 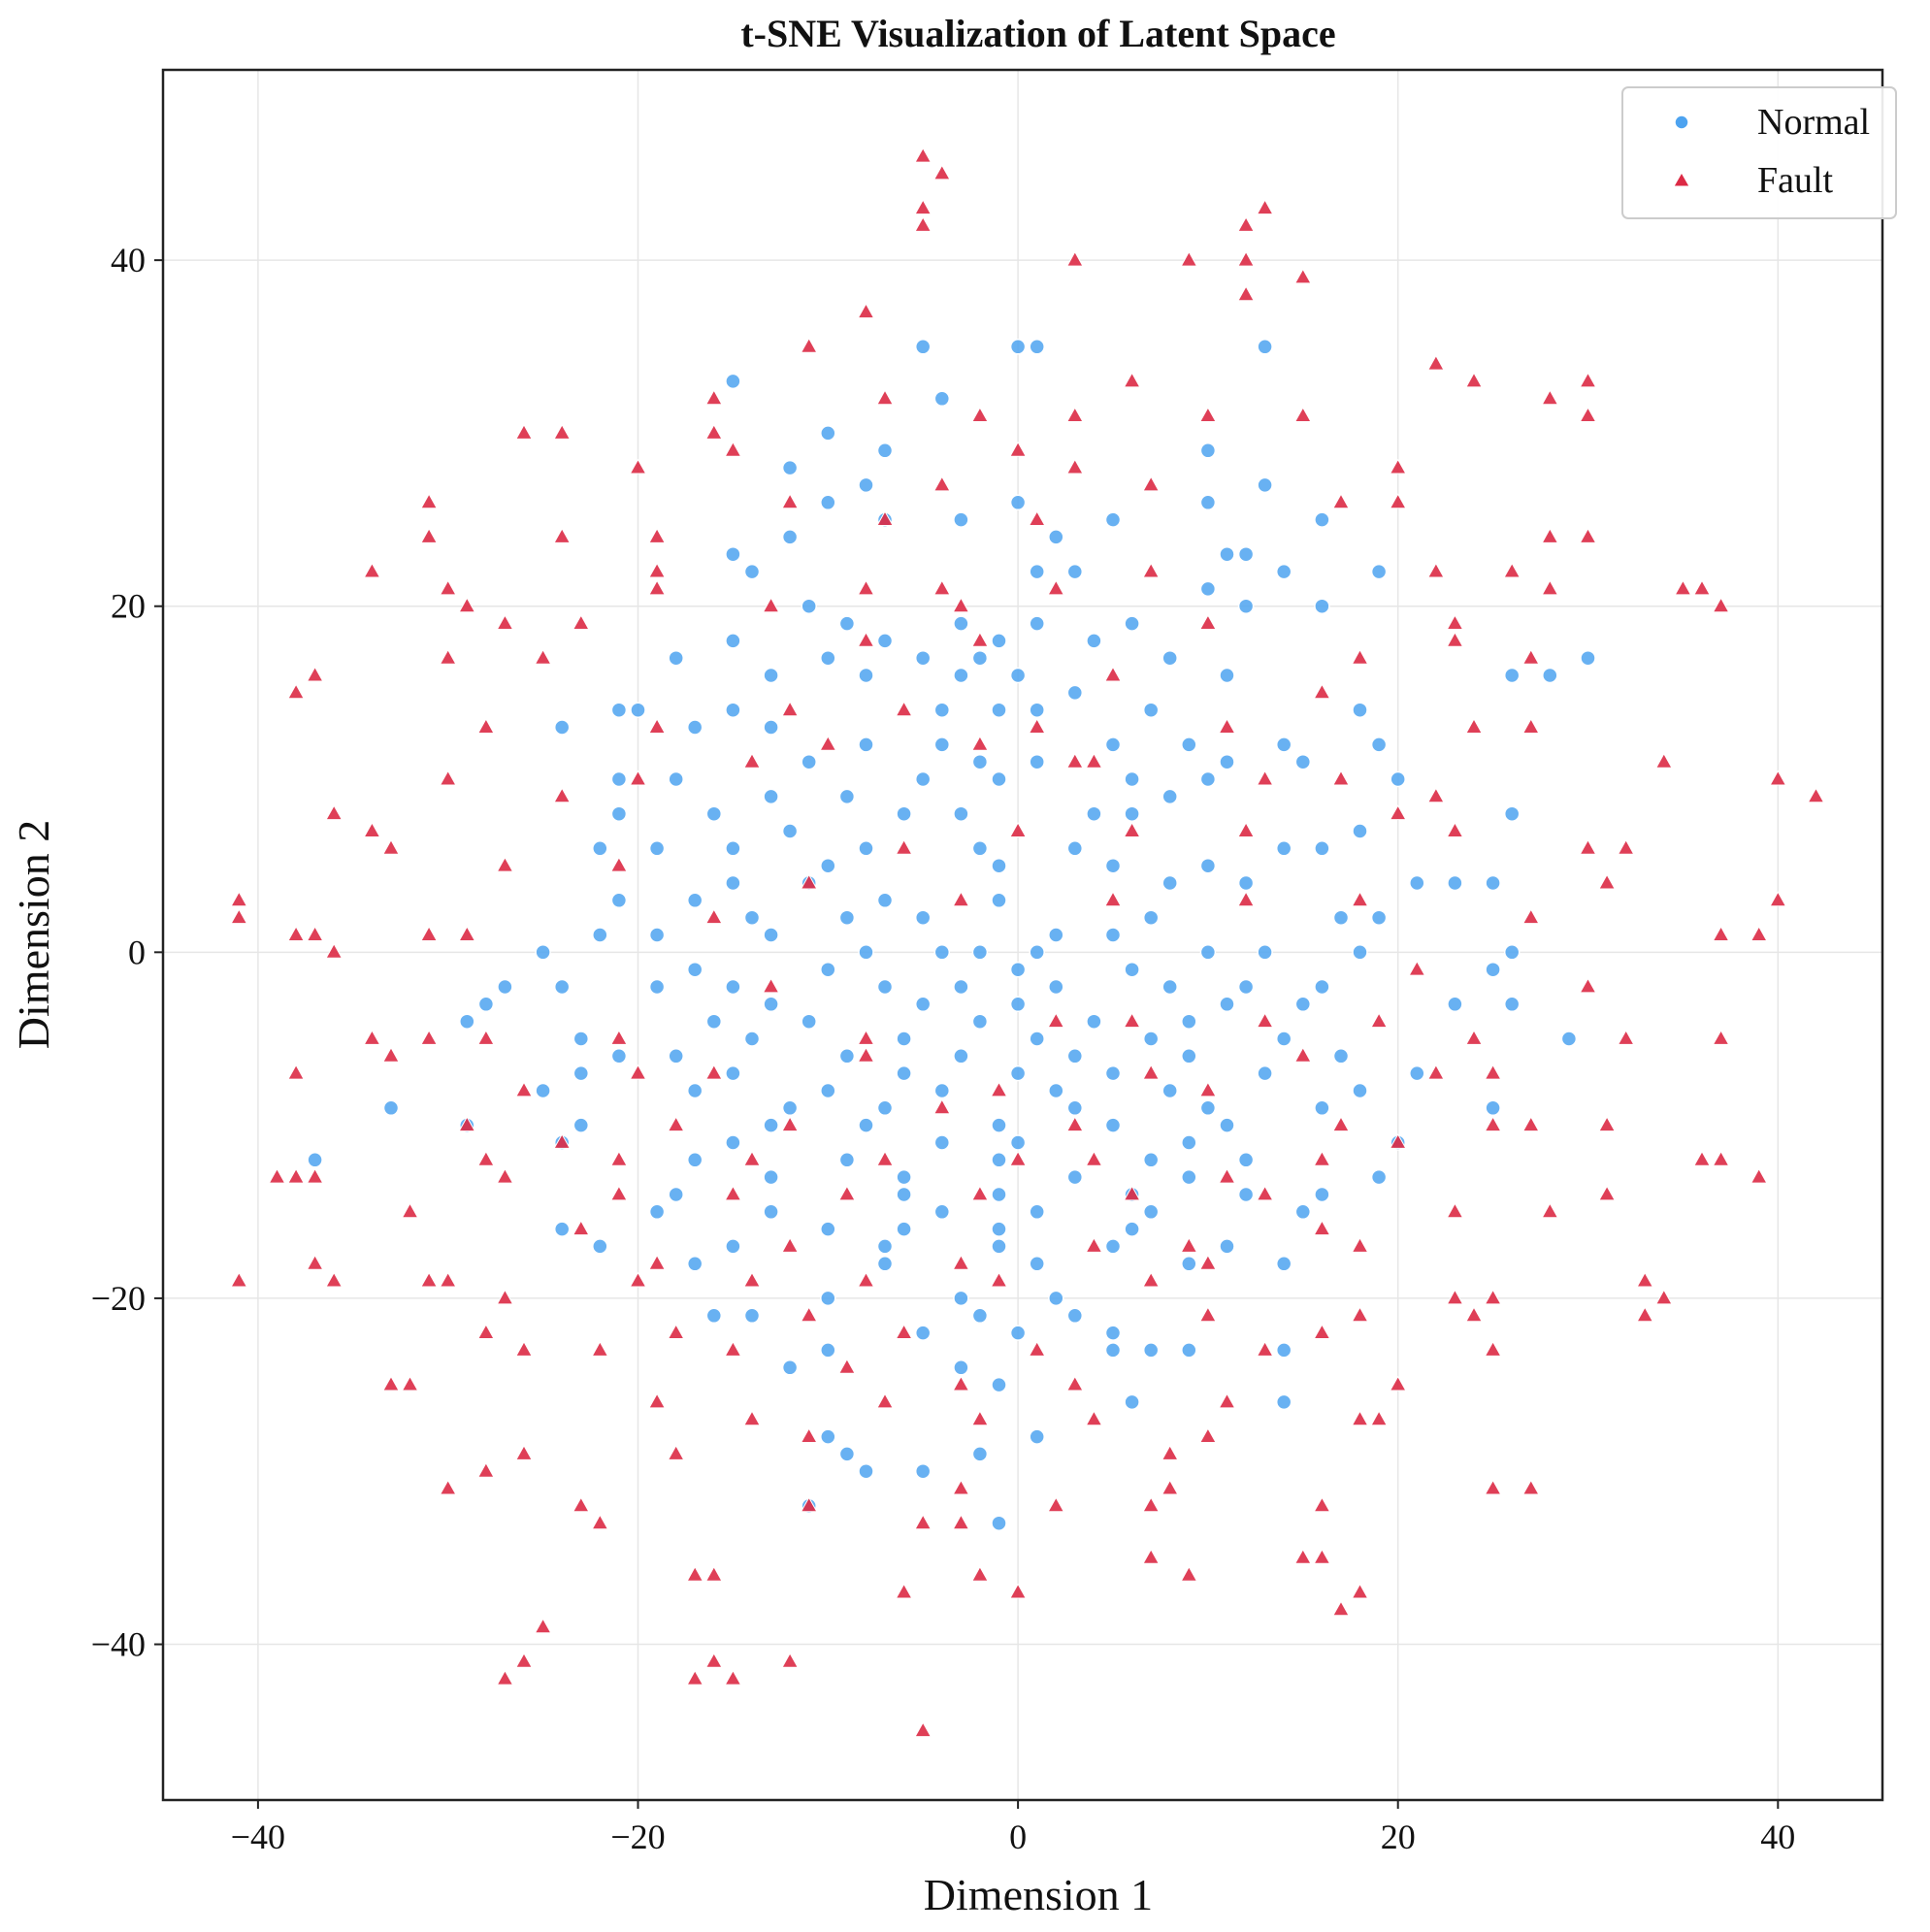 What do you see at coordinates (1038, 1895) in the screenshot?
I see `x-axis-label: Dimension 1` at bounding box center [1038, 1895].